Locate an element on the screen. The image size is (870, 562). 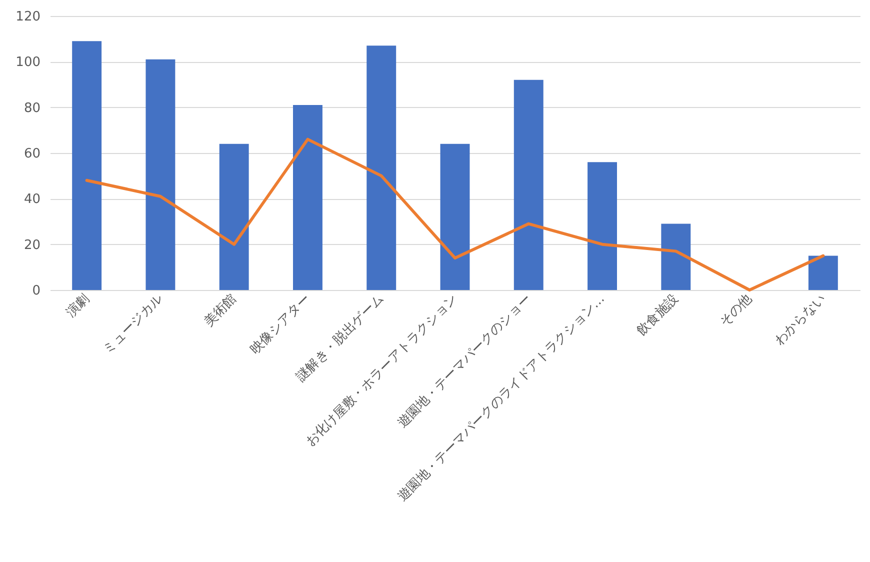
x-tick-label: 演劇 is located at coordinates (77, 306).